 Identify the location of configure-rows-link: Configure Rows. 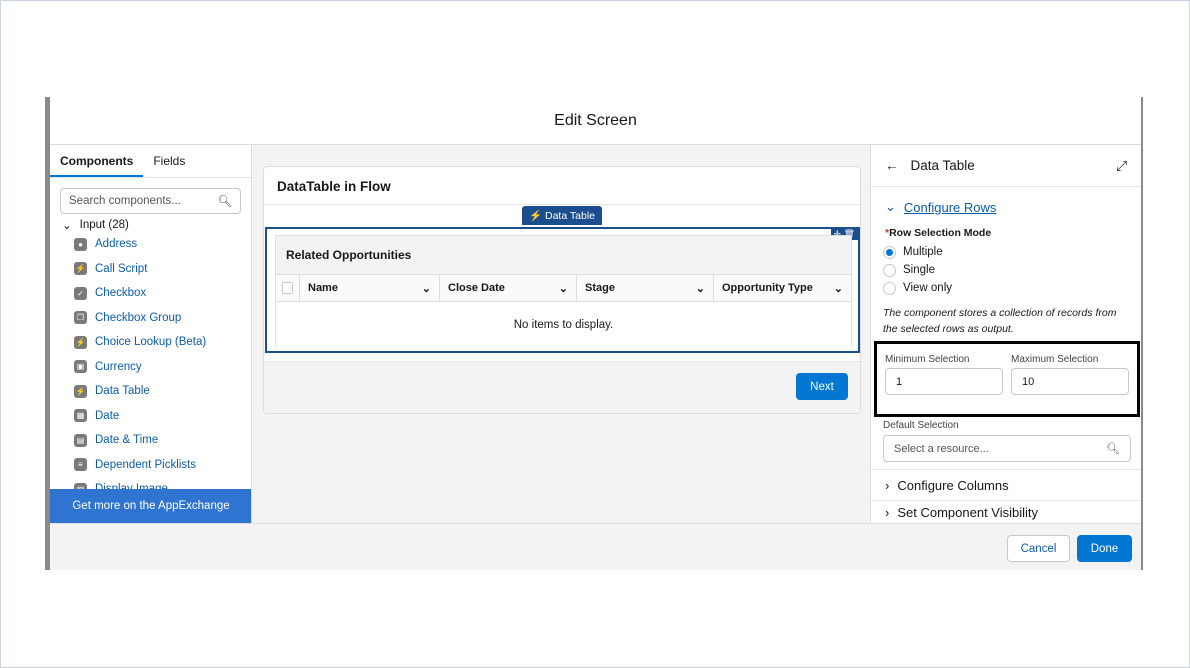
(950, 207).